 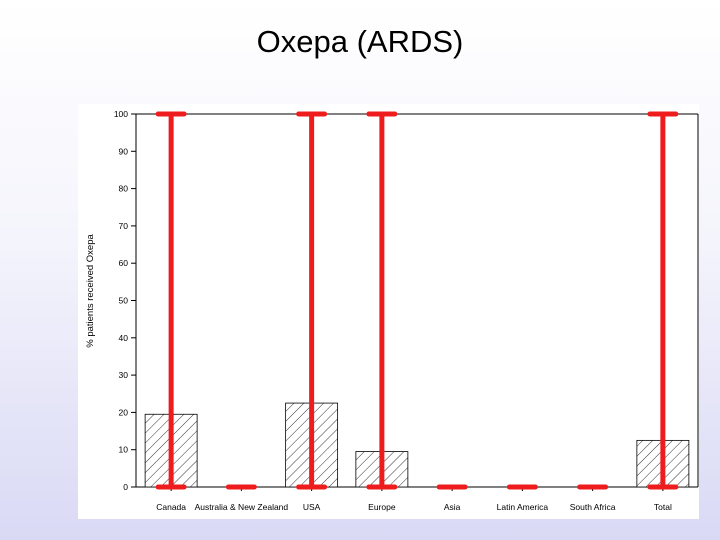 I want to click on x-tick-label: Australia & New Zealand, so click(x=242, y=507).